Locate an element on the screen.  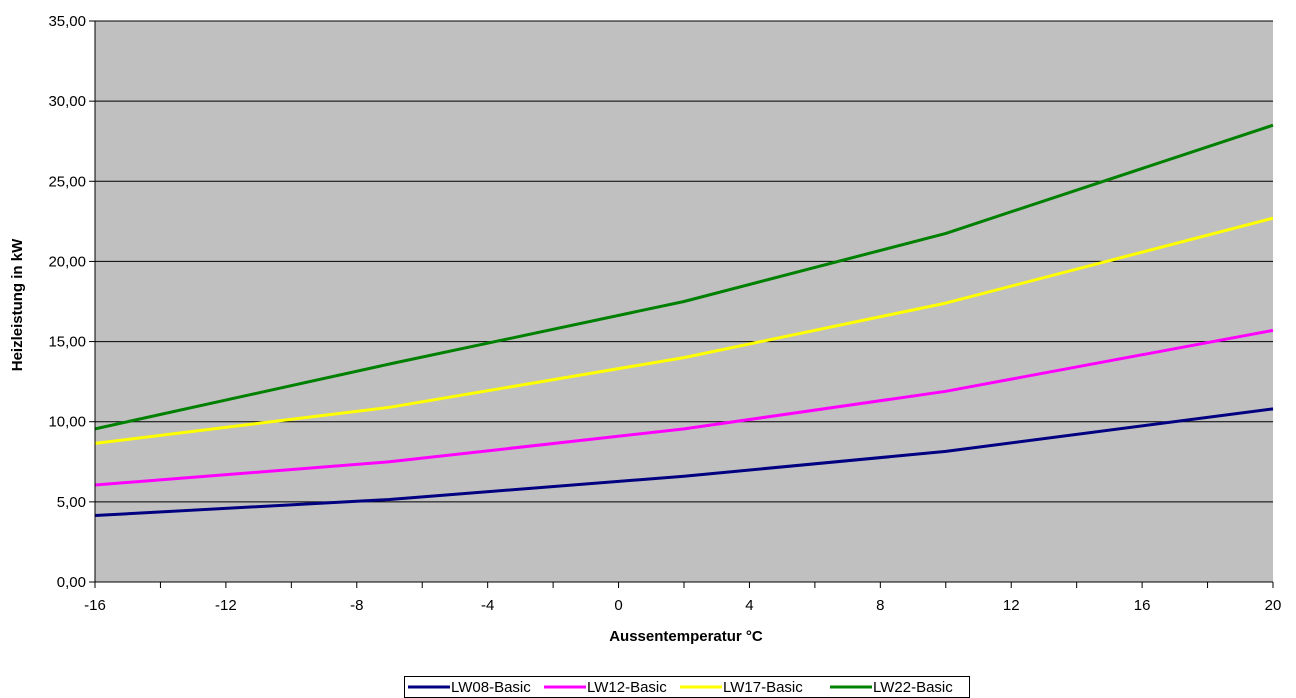
y-tick-label: 10,00 is located at coordinates (67, 422).